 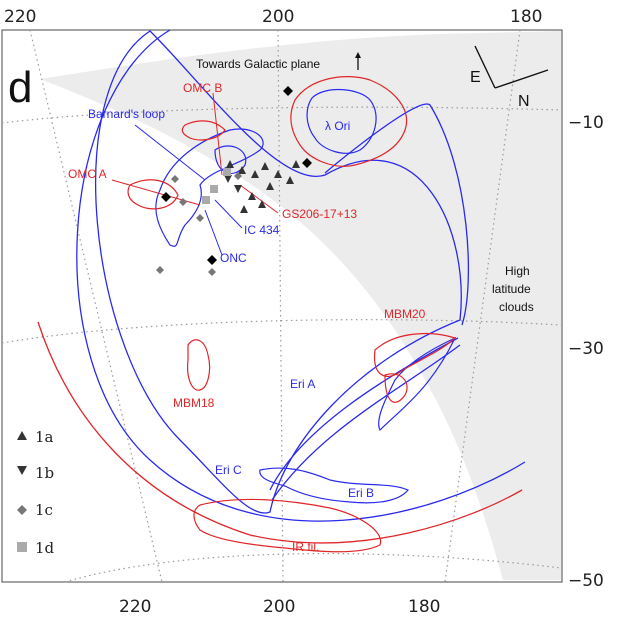 What do you see at coordinates (524, 101) in the screenshot?
I see `compass-n-label: N` at bounding box center [524, 101].